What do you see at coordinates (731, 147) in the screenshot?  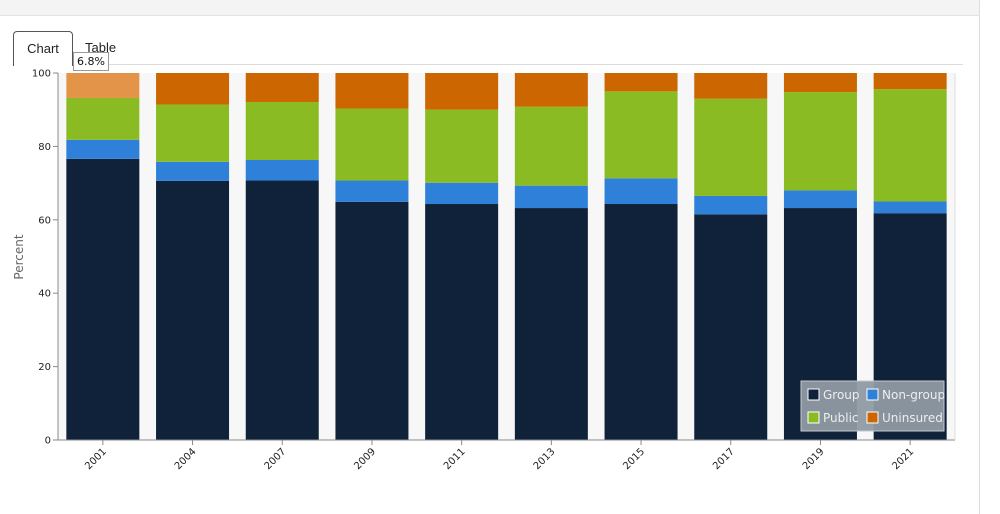 I see `bar-public-2017` at bounding box center [731, 147].